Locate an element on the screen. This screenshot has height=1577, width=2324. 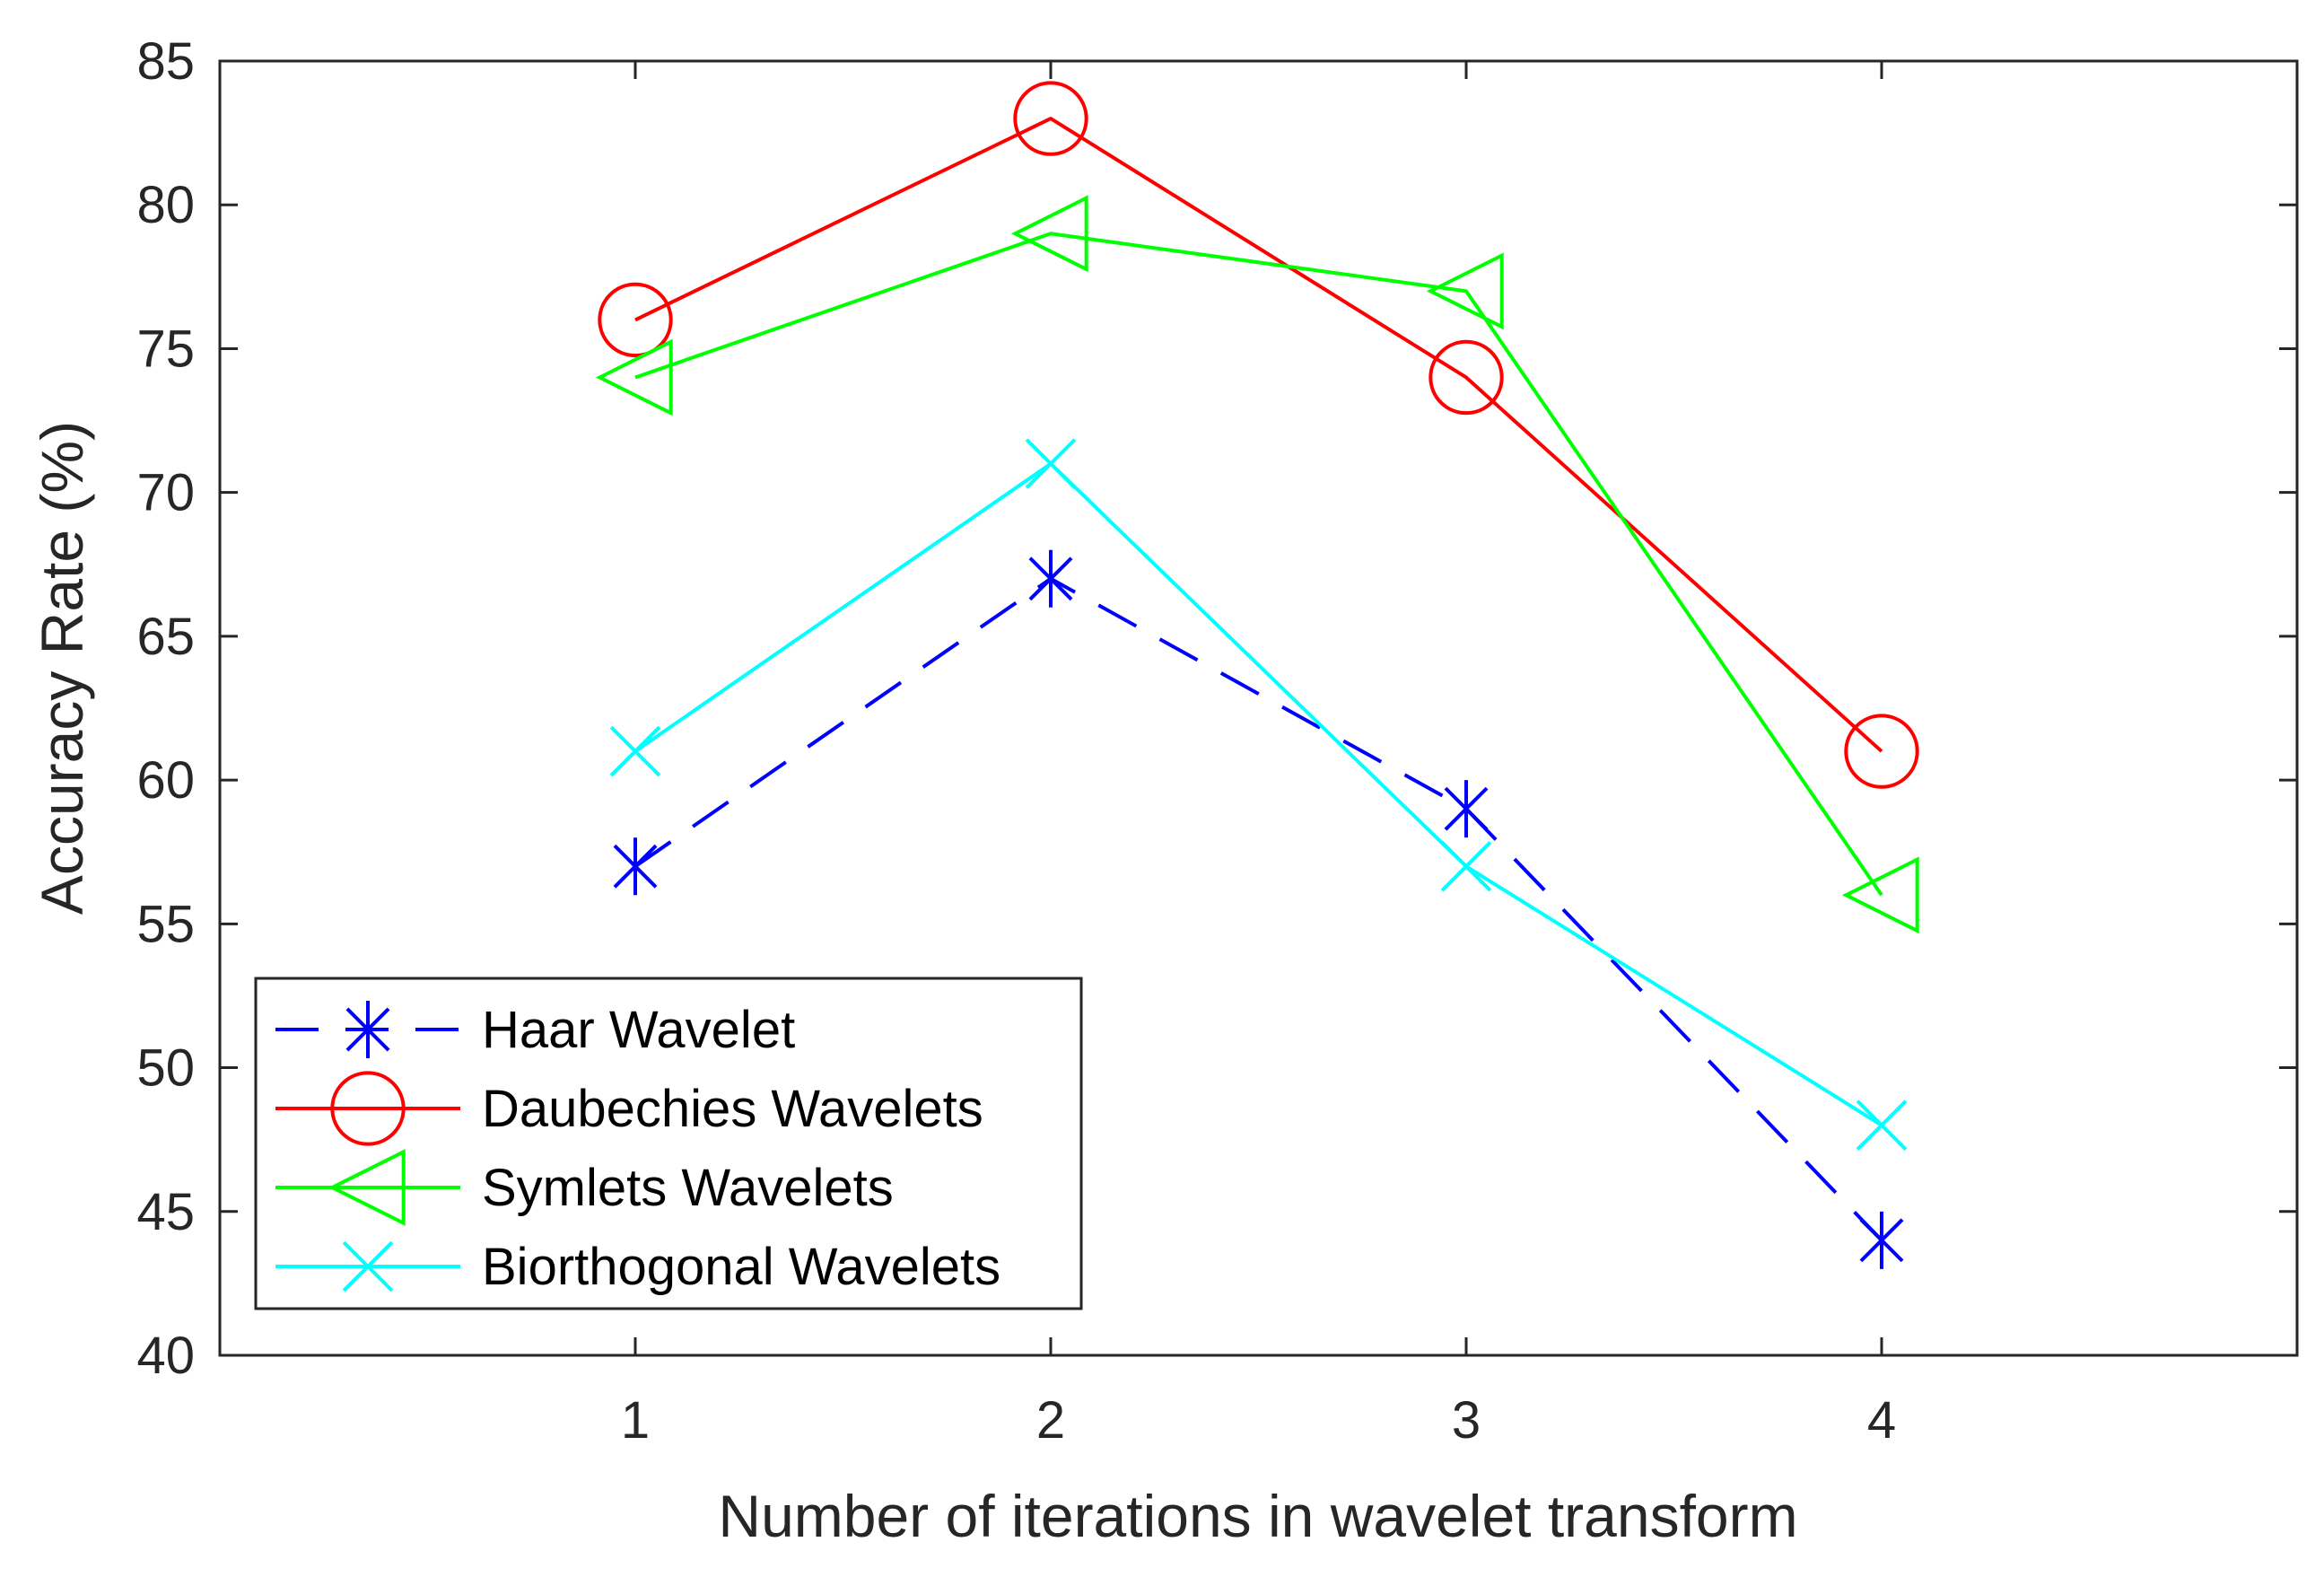
legend-label: Biorthogonal Wavelets is located at coordinates (741, 1267).